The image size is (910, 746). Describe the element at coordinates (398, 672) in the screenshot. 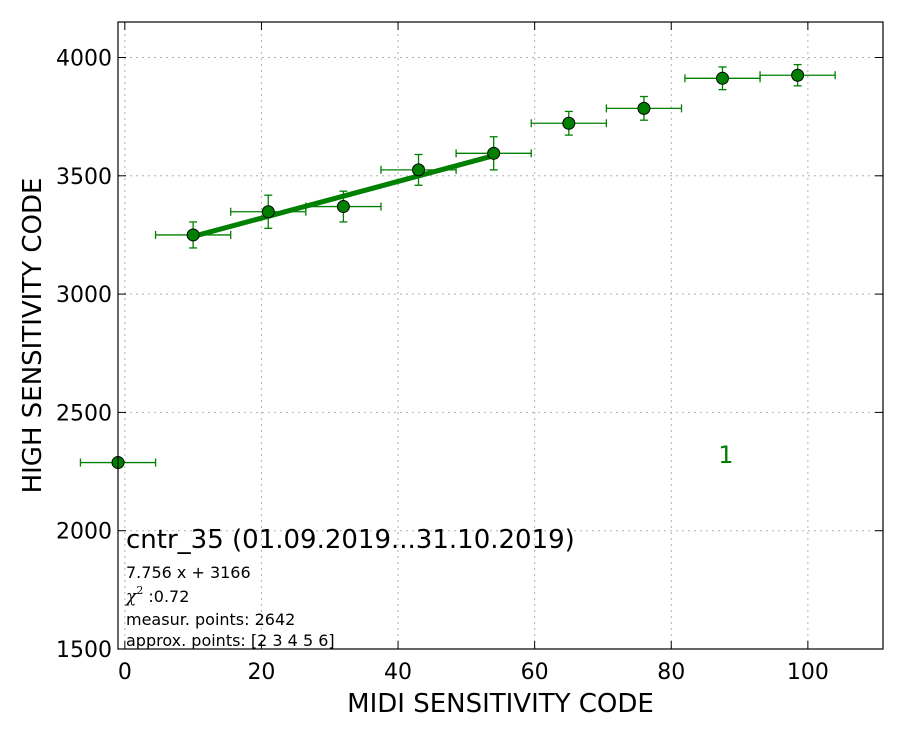

I see `x-tick-label: 40` at that location.